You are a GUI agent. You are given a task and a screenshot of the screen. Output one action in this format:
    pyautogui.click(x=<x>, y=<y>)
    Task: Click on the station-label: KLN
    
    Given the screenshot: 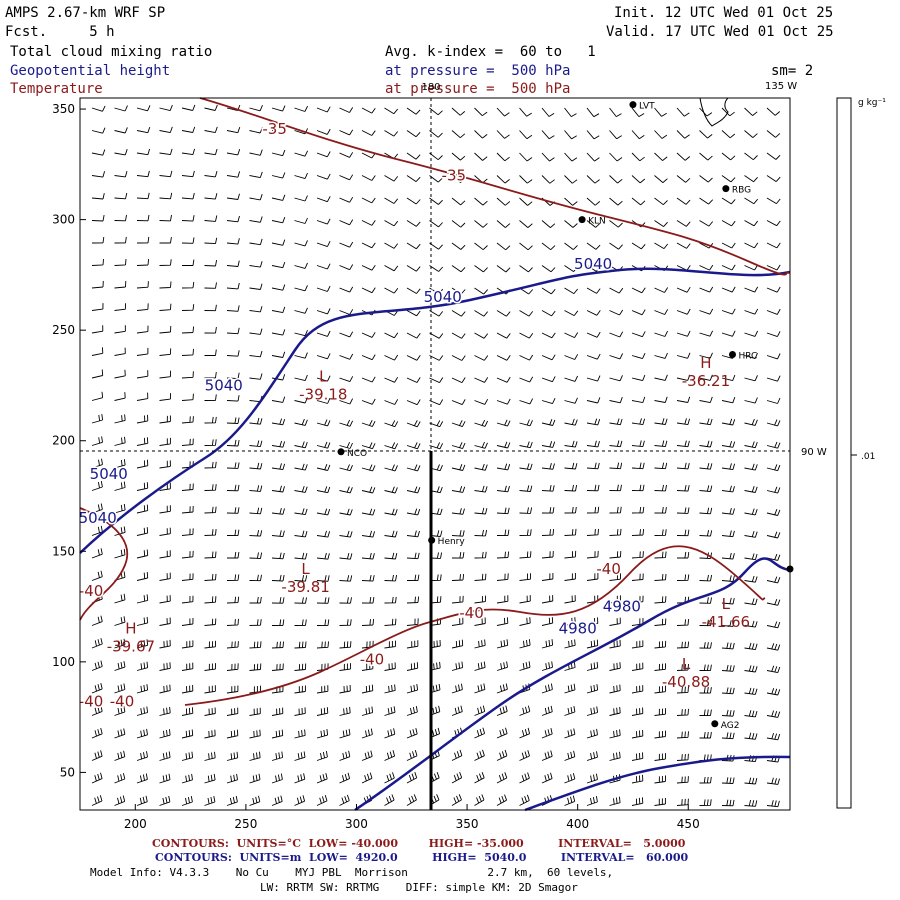 What is the action you would take?
    pyautogui.click(x=597, y=222)
    